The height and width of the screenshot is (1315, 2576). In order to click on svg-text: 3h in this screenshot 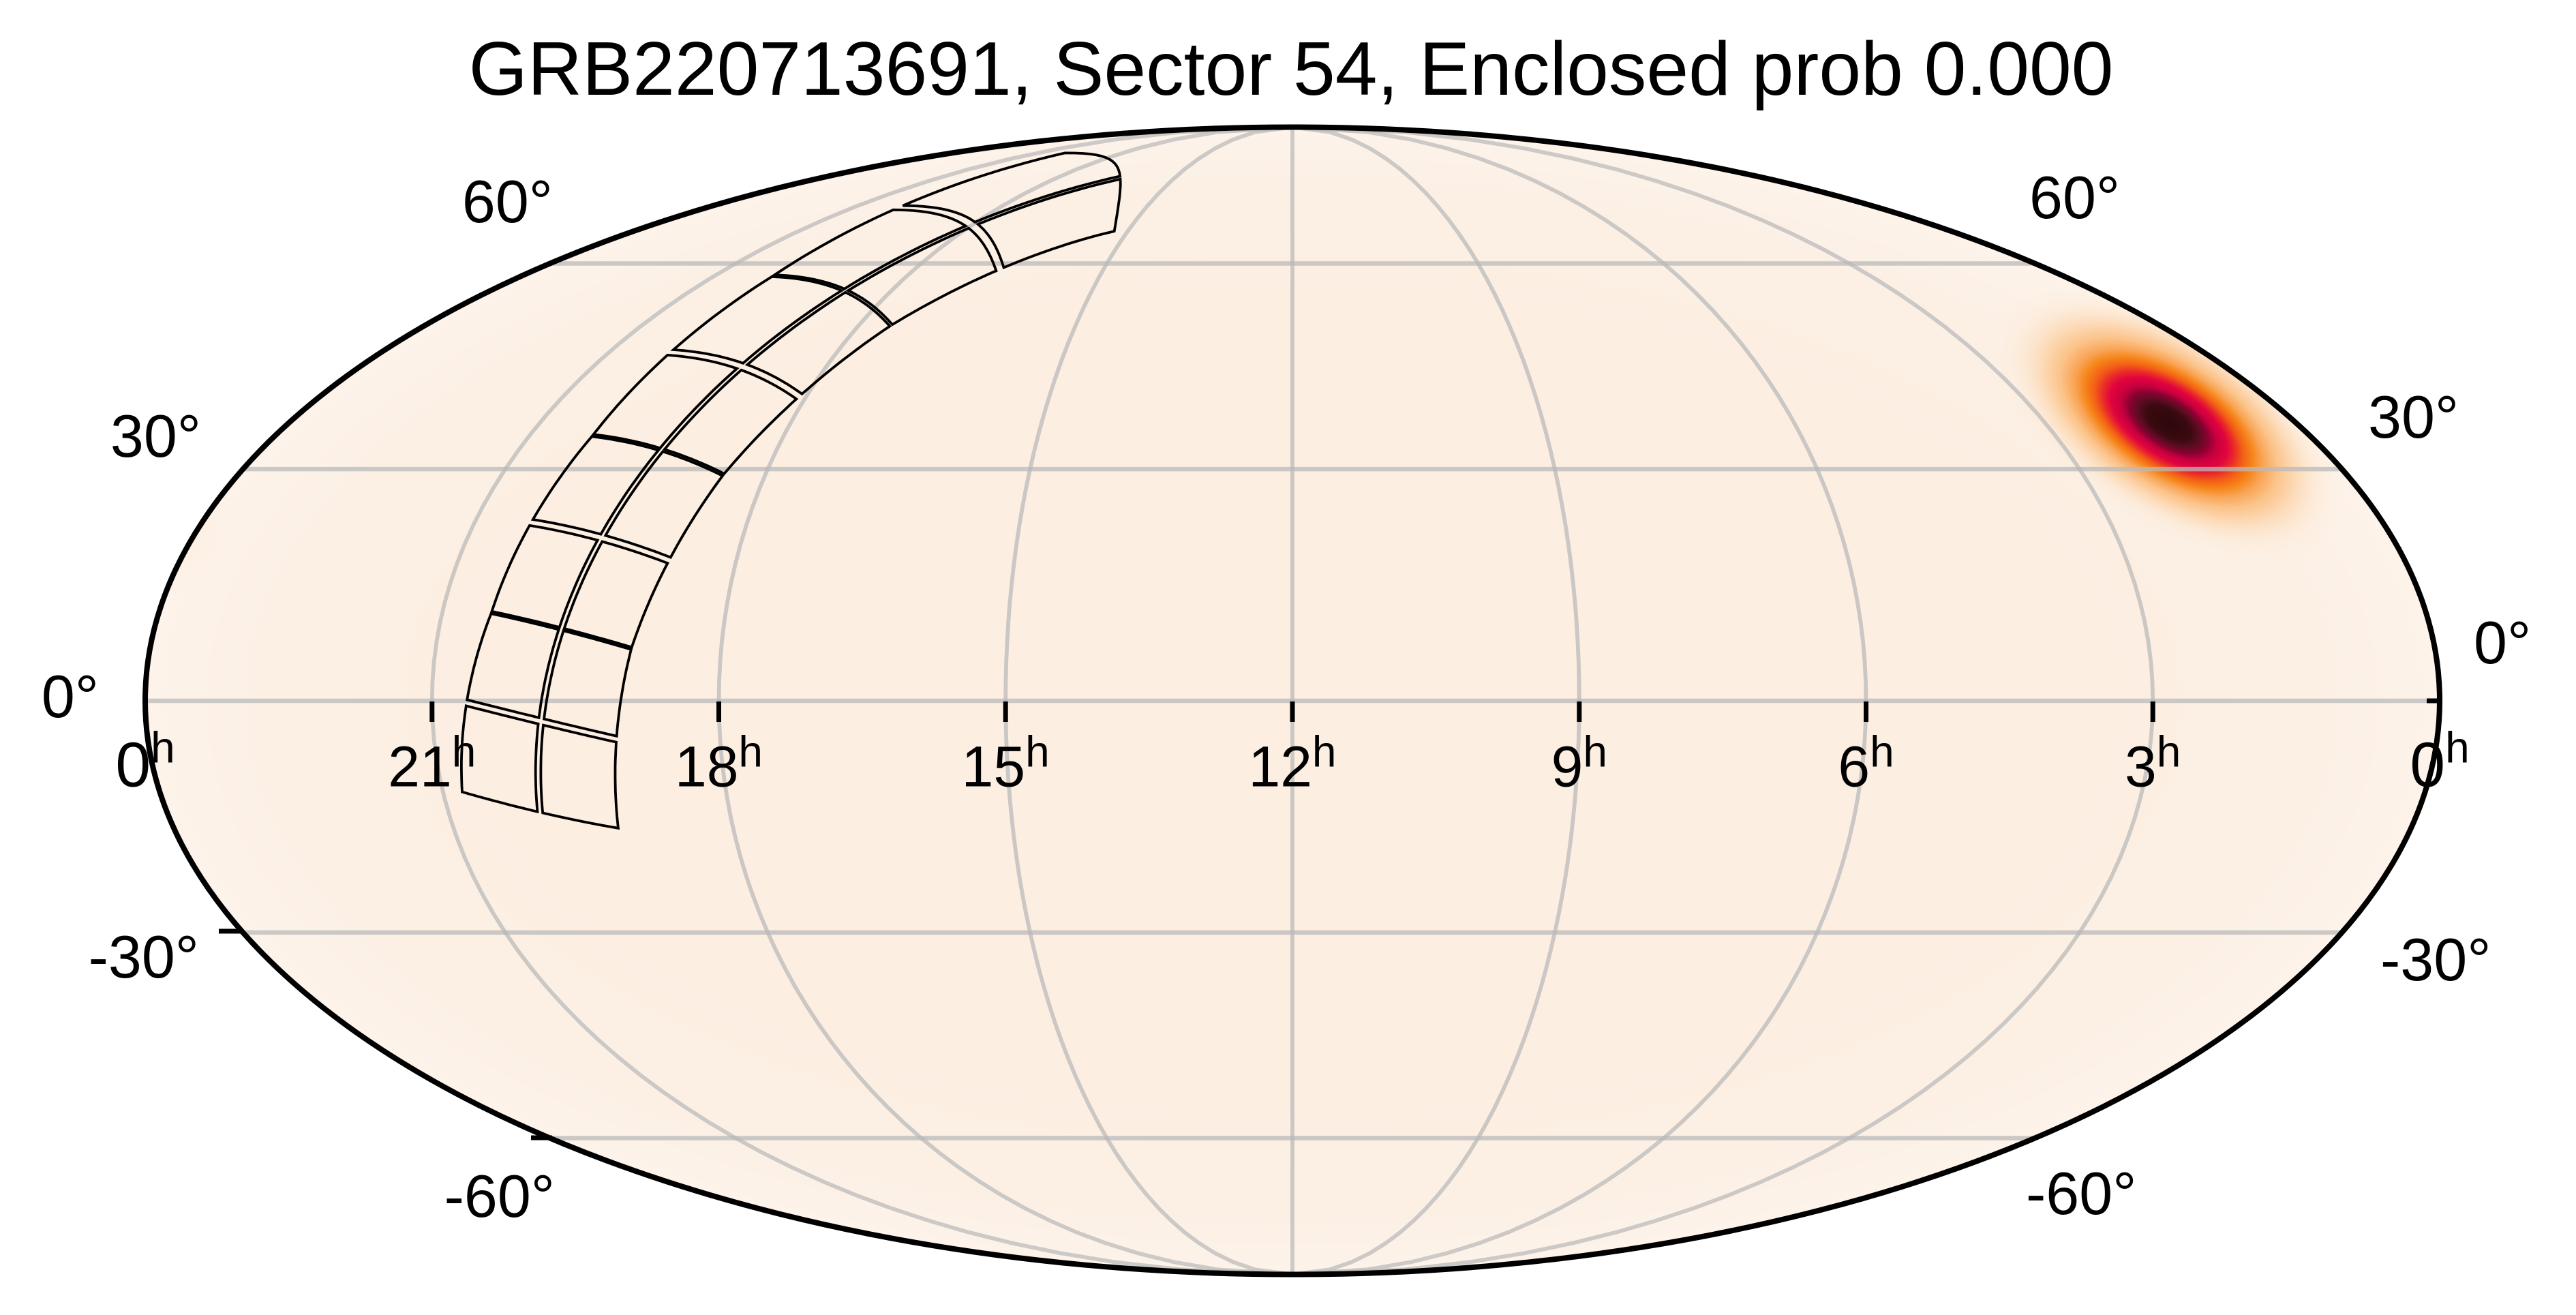, I will do `click(2153, 763)`.